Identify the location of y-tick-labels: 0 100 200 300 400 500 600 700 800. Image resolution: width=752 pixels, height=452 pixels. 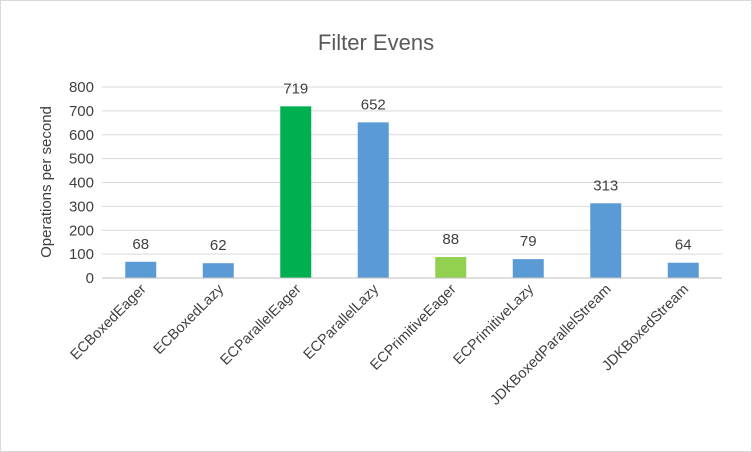
(81, 183).